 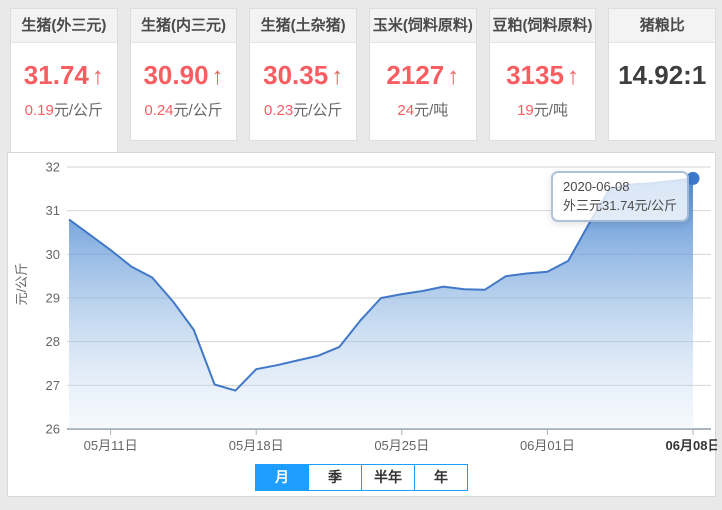 I want to click on svg-text: 31, so click(x=53, y=210).